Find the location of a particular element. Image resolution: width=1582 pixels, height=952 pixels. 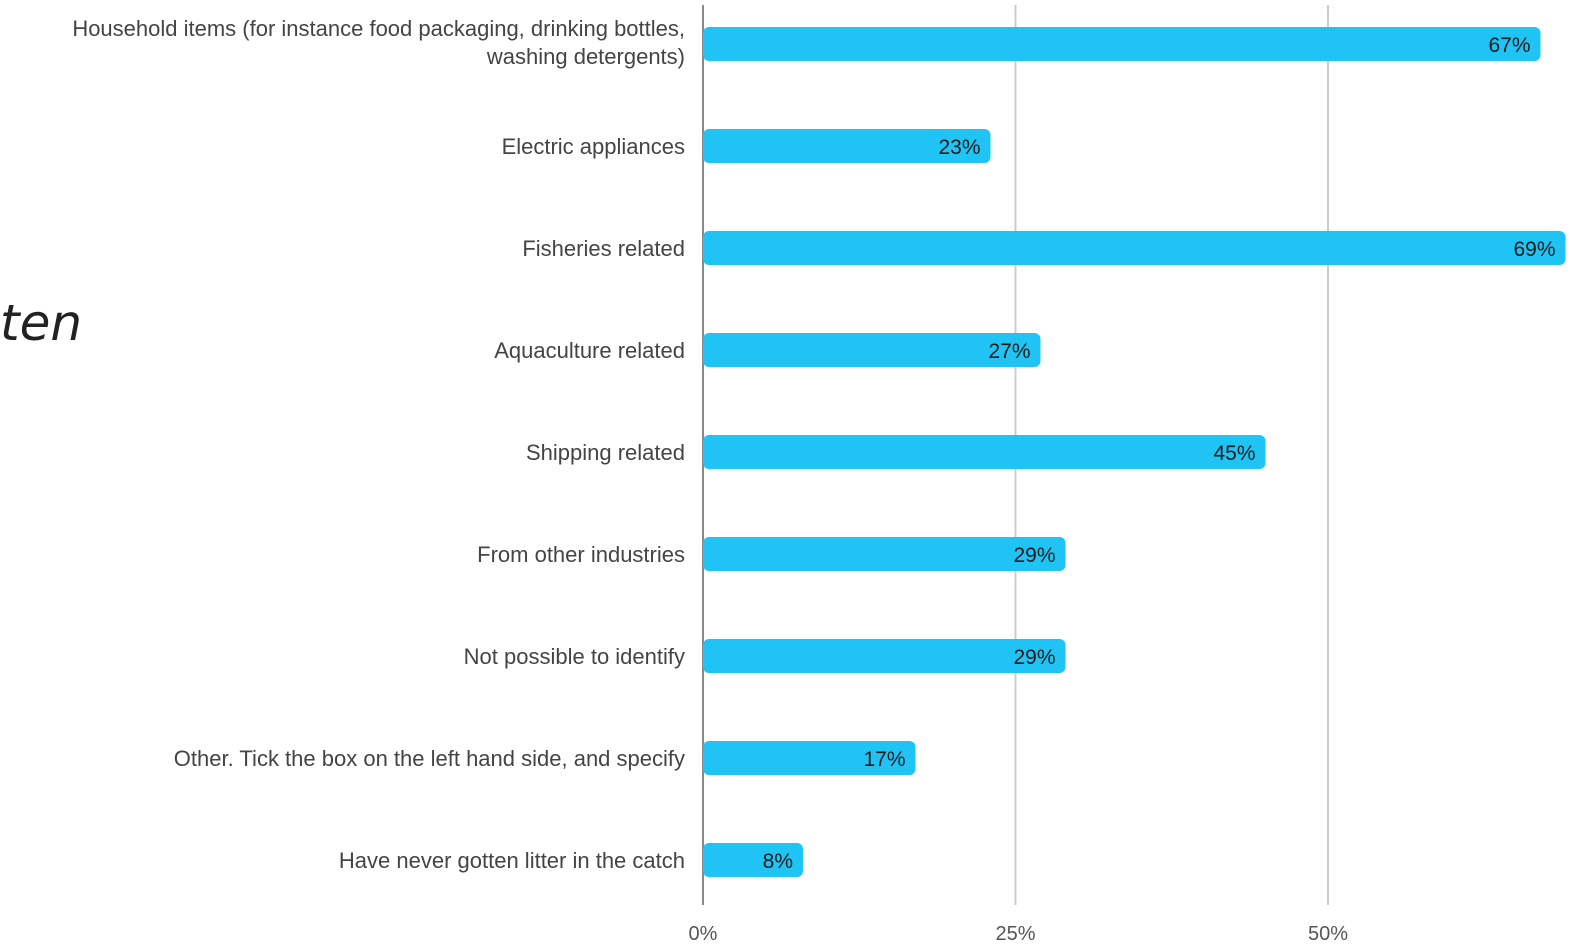

bar-value-label: 23% is located at coordinates (959, 147).